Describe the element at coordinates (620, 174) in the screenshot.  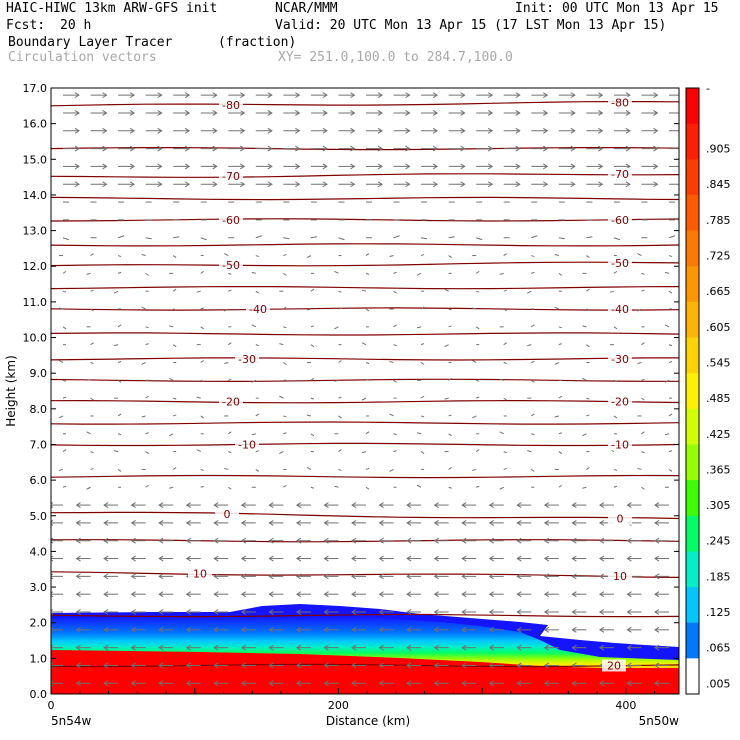
I see `contour-label: -70` at that location.